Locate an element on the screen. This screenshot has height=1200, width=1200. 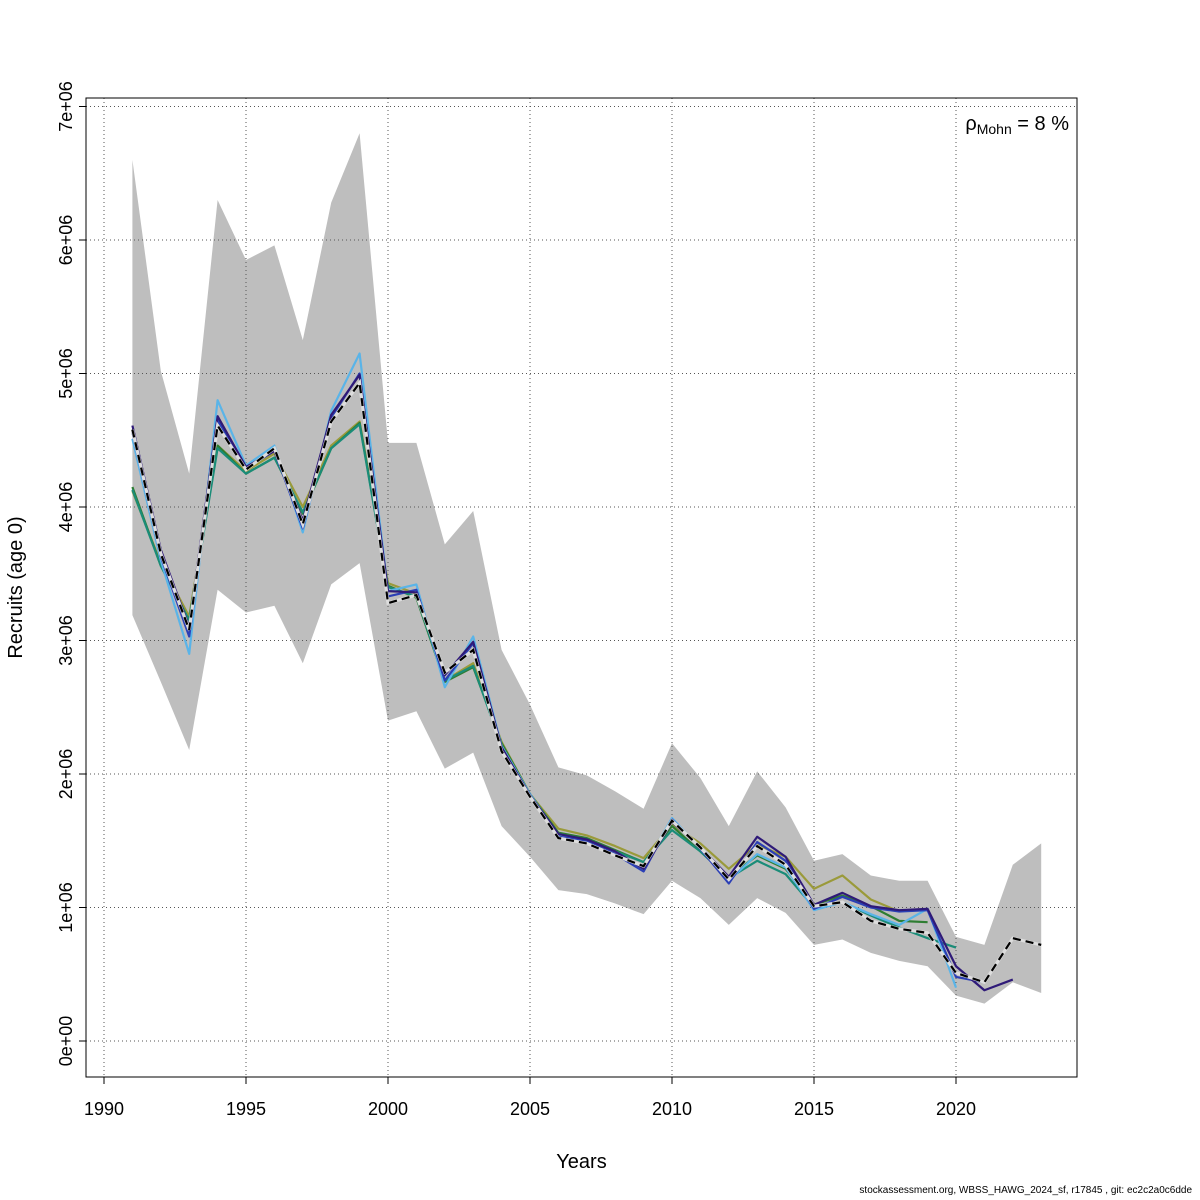
y-tick-label-6: 6e+06 is located at coordinates (66, 240).